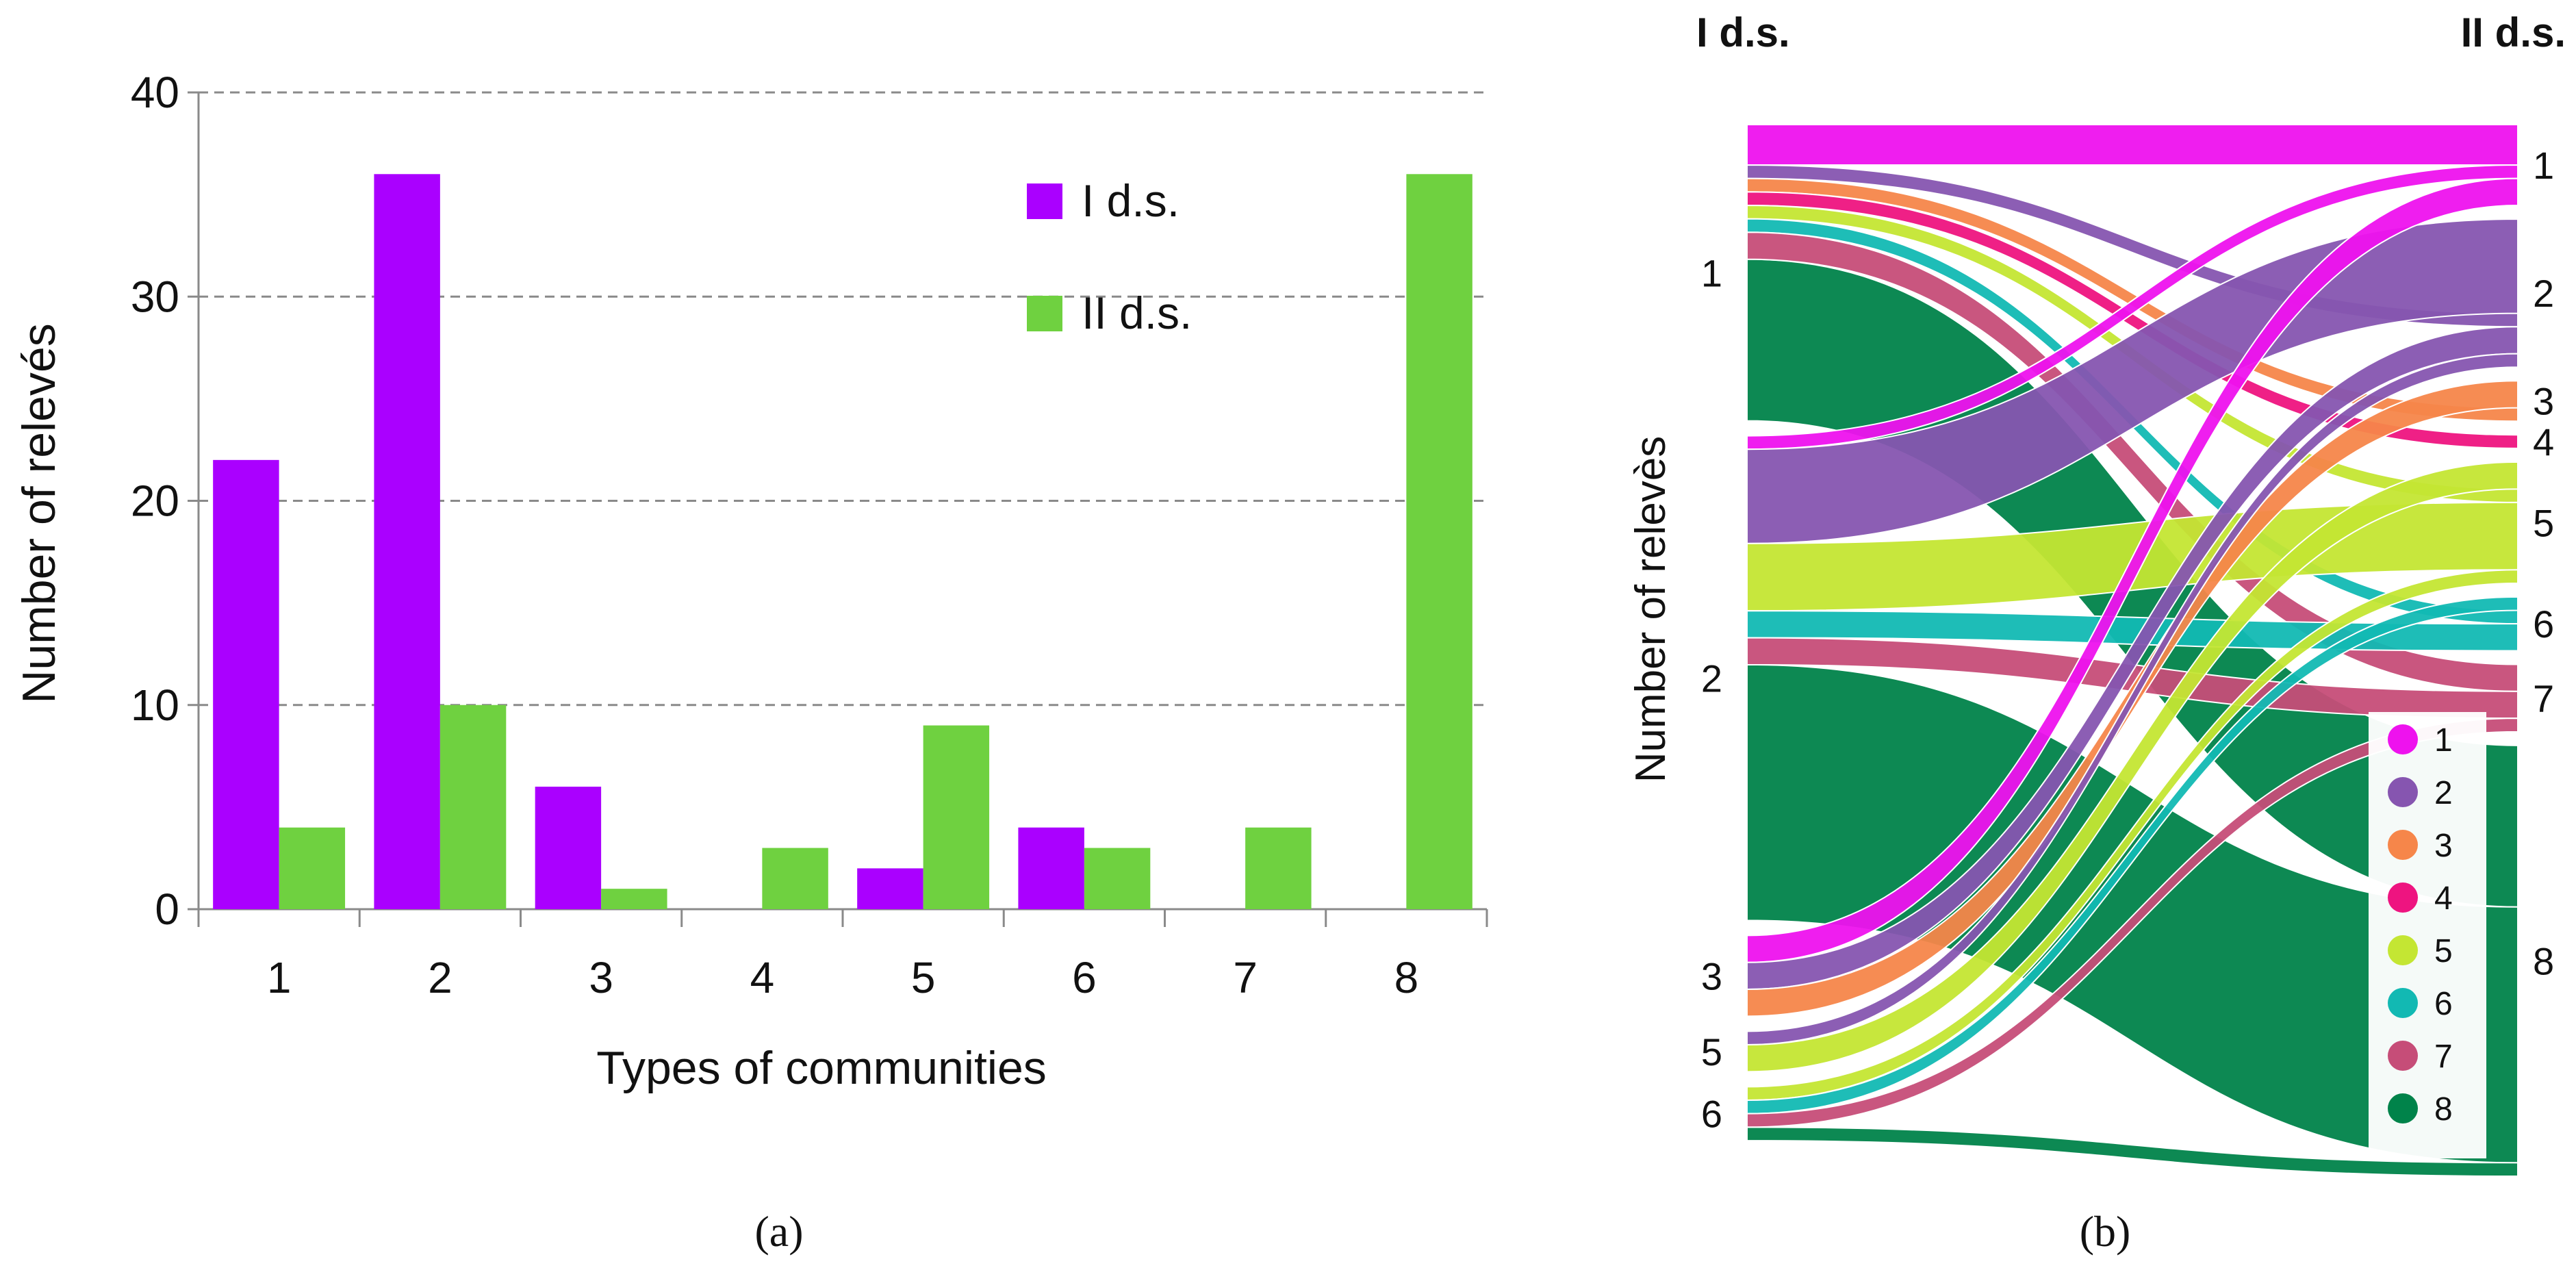  What do you see at coordinates (2443, 1057) in the screenshot?
I see `legend-label: 7` at bounding box center [2443, 1057].